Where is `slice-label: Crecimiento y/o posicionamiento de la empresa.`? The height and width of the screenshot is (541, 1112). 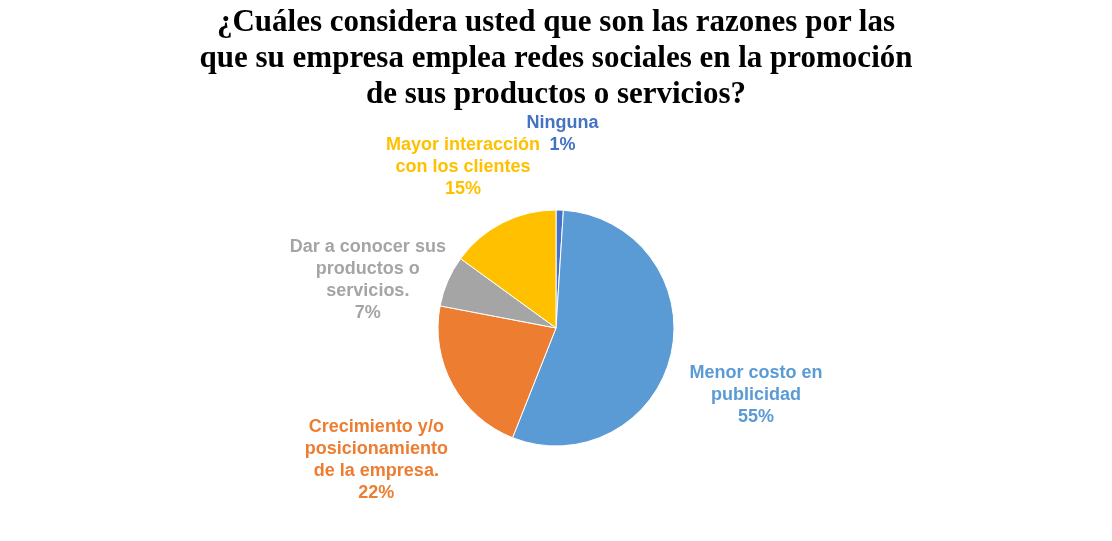
slice-label: Crecimiento y/o posicionamiento de la empresa. is located at coordinates (376, 447).